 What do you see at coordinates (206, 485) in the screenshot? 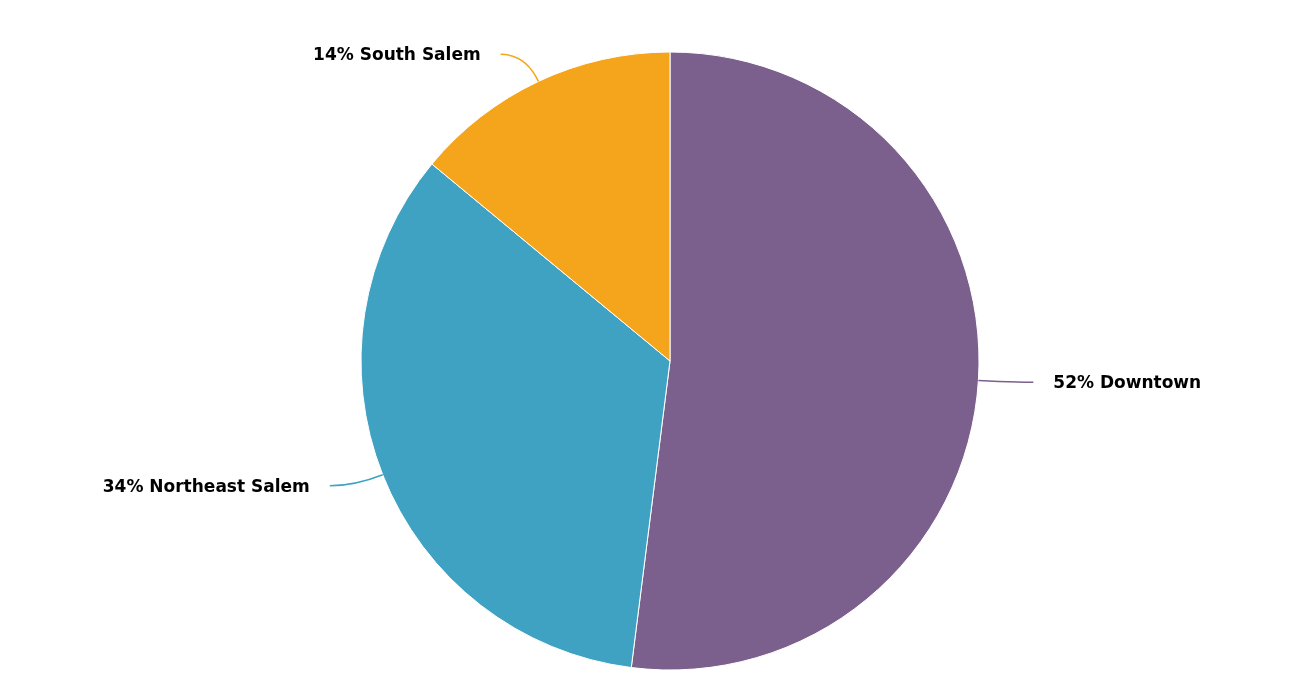
I see `slice-label: 34% Northeast Salem` at bounding box center [206, 485].